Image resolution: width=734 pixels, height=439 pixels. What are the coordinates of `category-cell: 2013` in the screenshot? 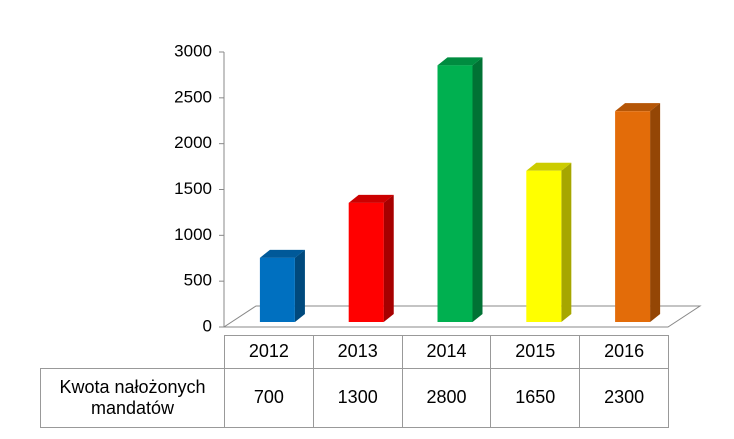 It's located at (357, 352).